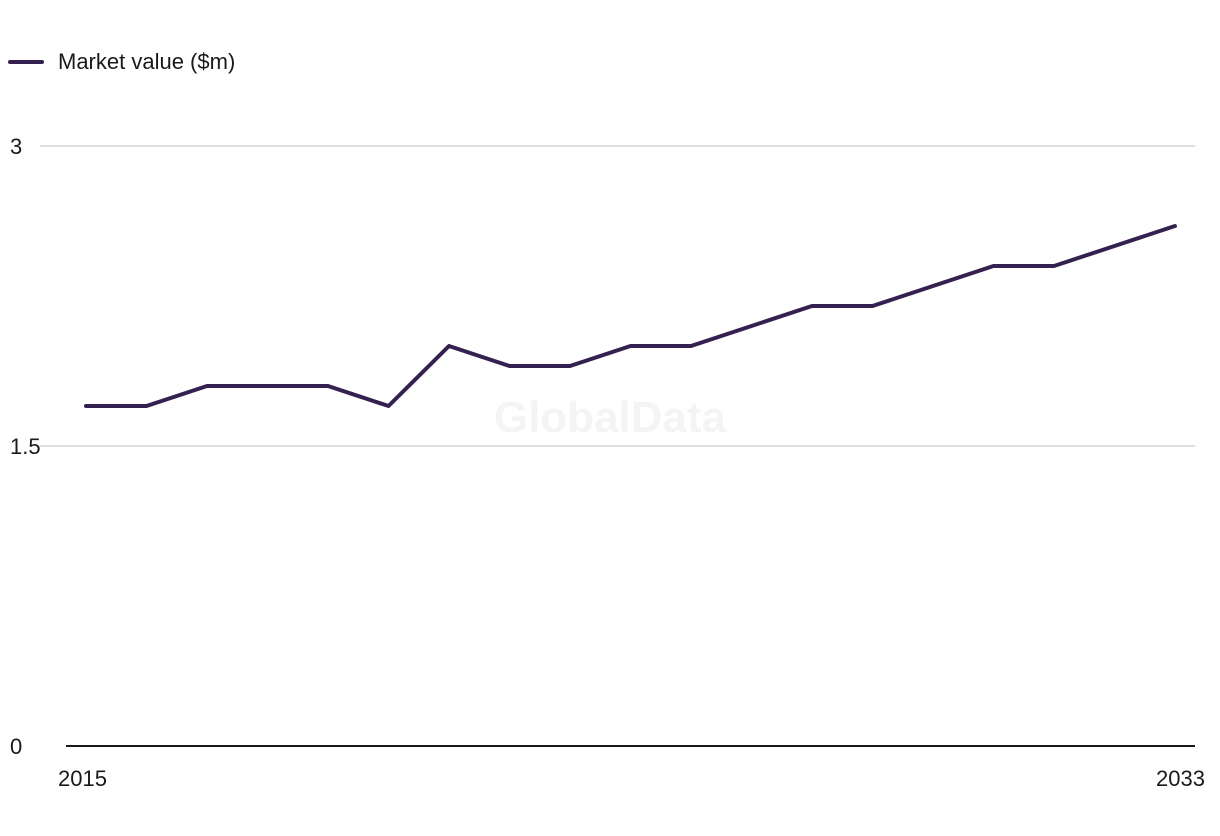 The image size is (1220, 836). I want to click on legend-label: Market value ($m), so click(146, 61).